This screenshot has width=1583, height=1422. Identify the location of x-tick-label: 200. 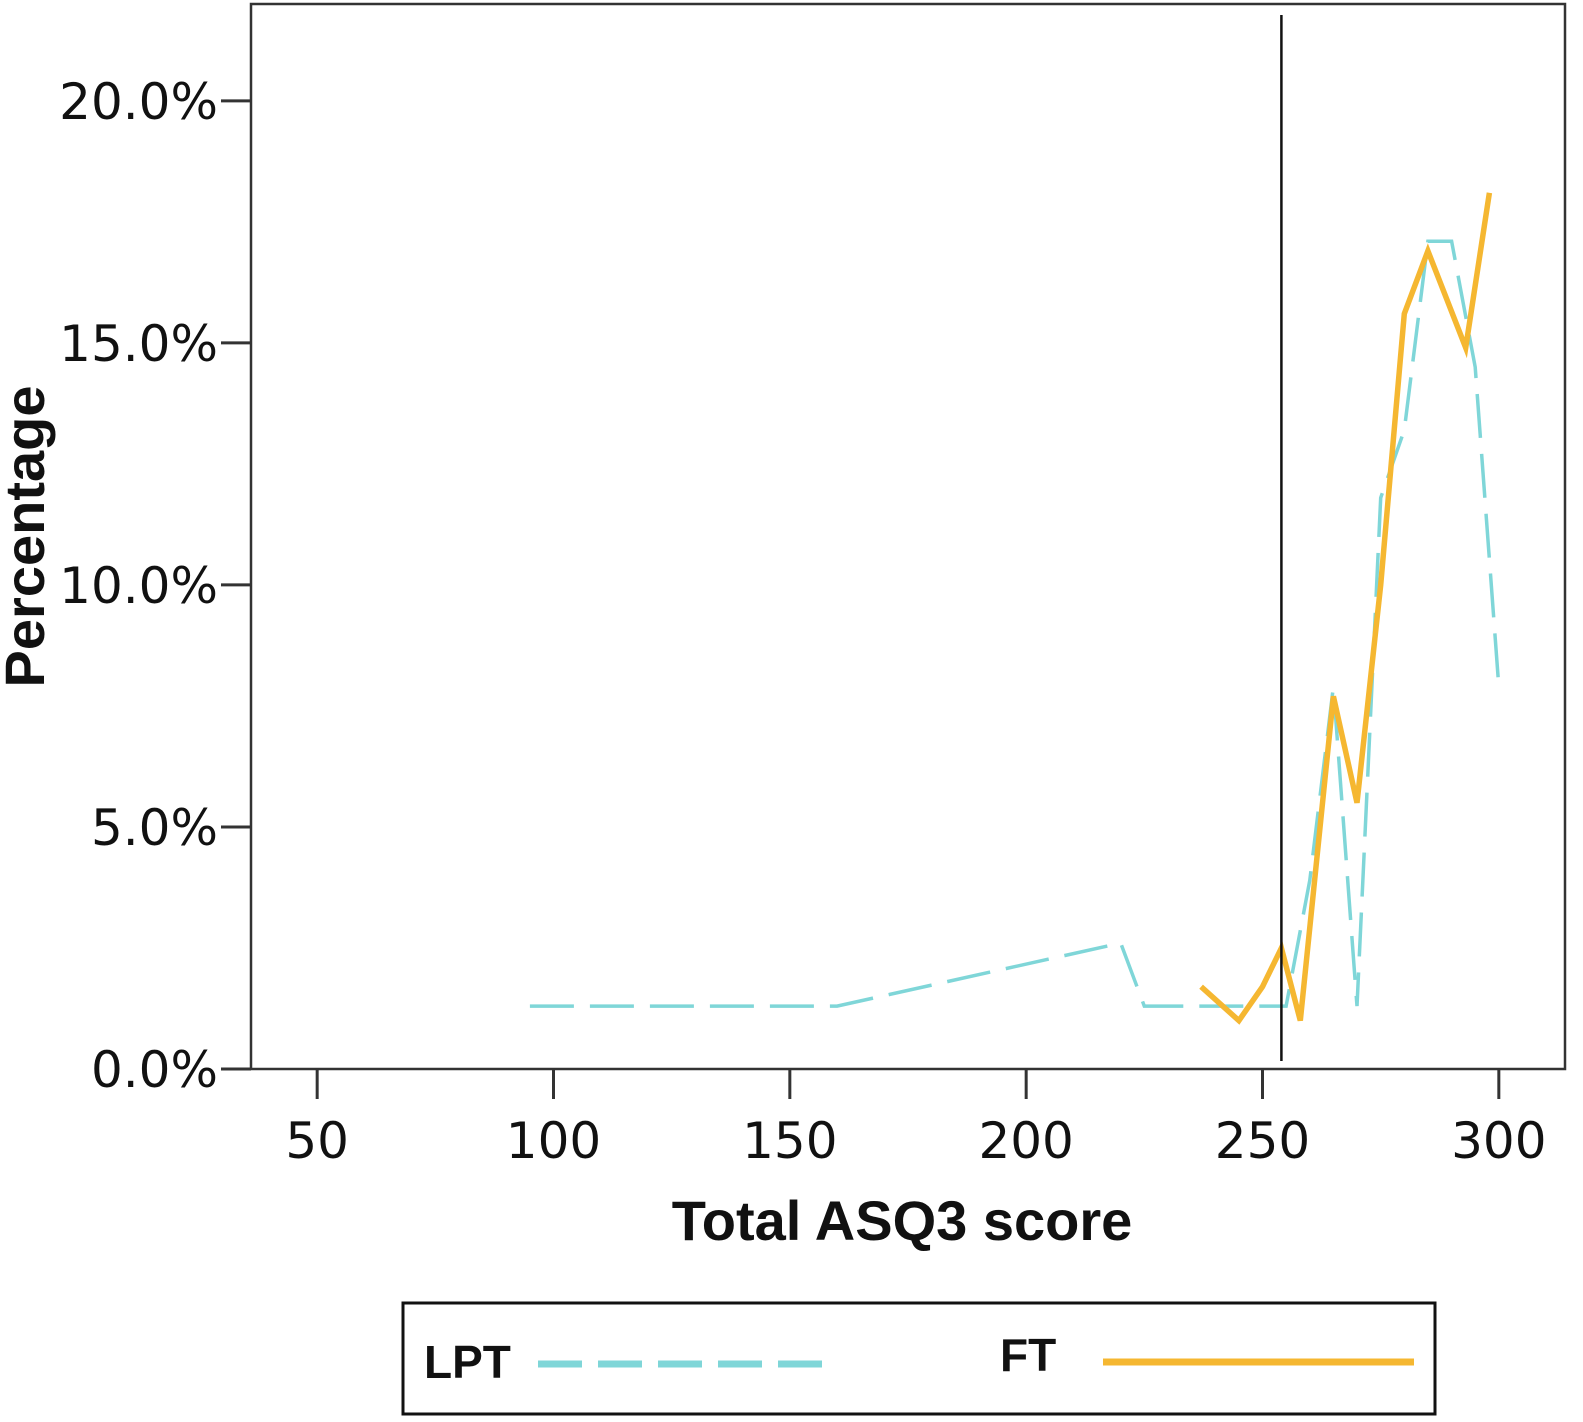
(1025, 1141).